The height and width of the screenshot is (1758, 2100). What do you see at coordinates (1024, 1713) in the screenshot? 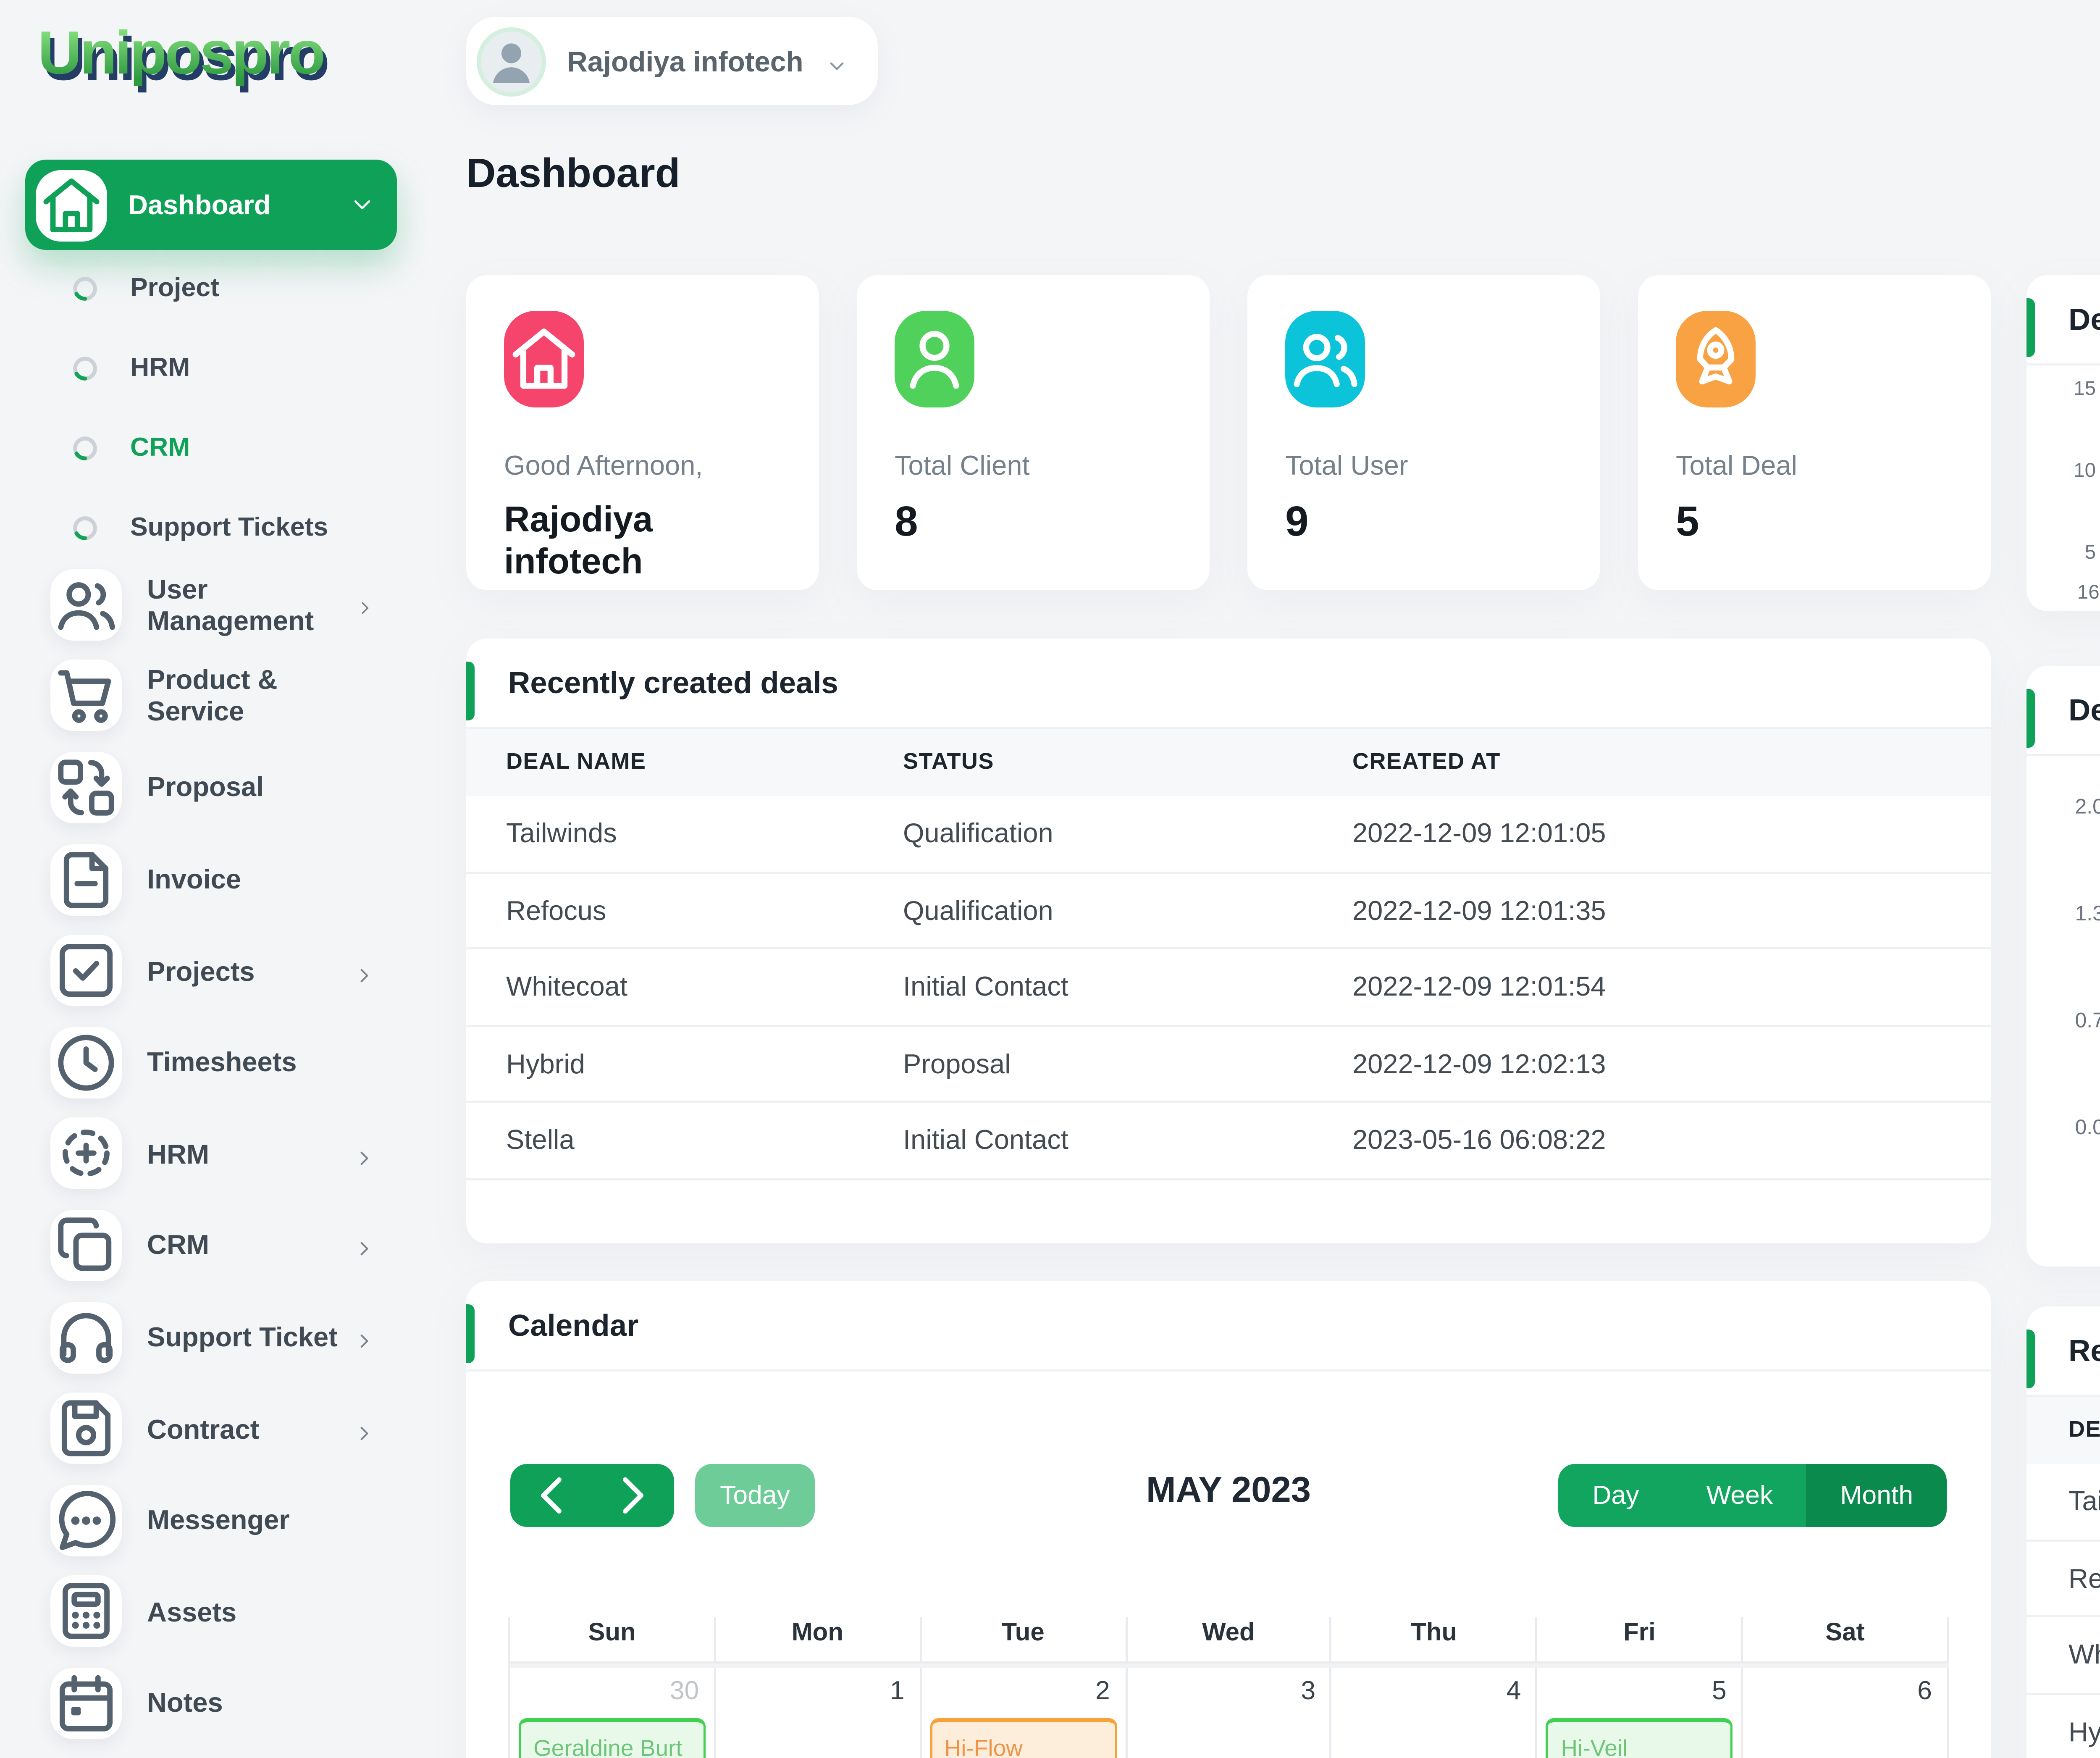
I see `calendar-day-cell: 2 Hi-Flow` at bounding box center [1024, 1713].